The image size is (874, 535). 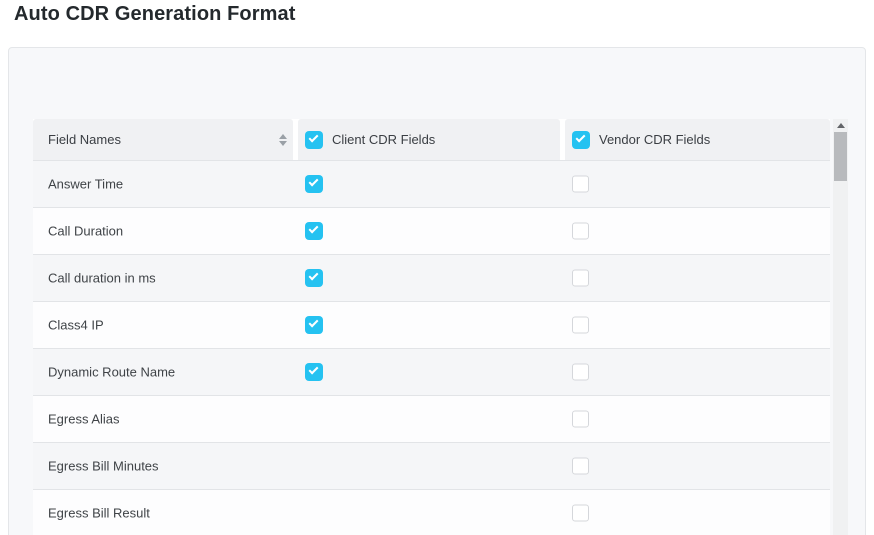 What do you see at coordinates (431, 278) in the screenshot?
I see `table-row: Call duration in ms` at bounding box center [431, 278].